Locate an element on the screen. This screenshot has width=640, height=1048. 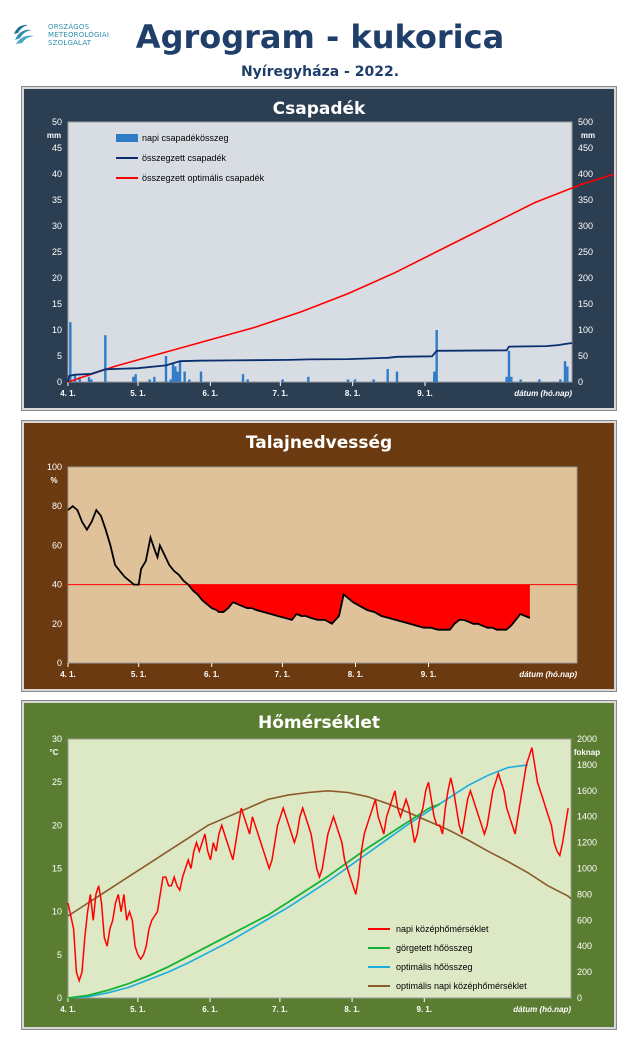
legend-label-opt: összegzett optimális csapadék is located at coordinates (203, 178).